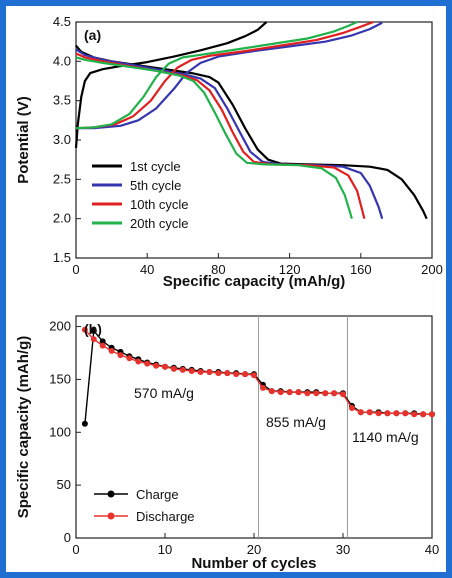 This screenshot has width=452, height=578. Describe the element at coordinates (290, 269) in the screenshot. I see `panel-a-x-tick-label: 120` at that location.